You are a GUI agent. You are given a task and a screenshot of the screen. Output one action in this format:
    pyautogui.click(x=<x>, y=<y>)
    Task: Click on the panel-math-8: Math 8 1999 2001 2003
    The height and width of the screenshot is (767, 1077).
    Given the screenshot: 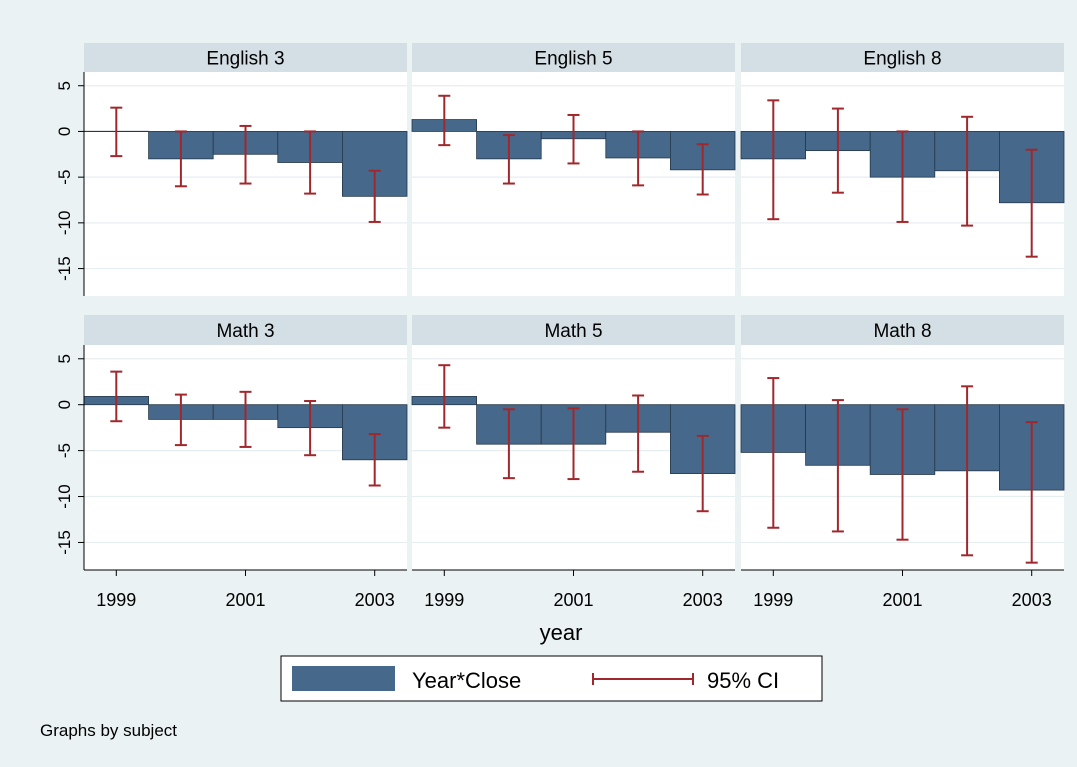 What is the action you would take?
    pyautogui.click(x=902, y=462)
    